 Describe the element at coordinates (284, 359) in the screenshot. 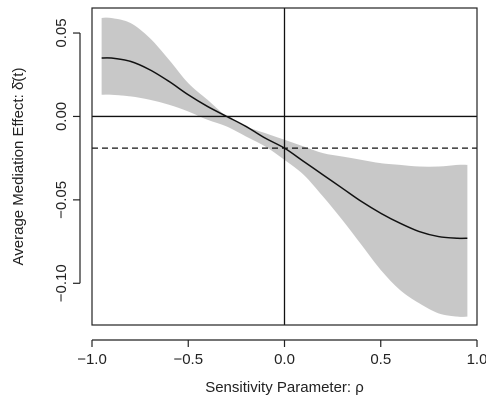

I see `x-tick-label: 0.0` at that location.